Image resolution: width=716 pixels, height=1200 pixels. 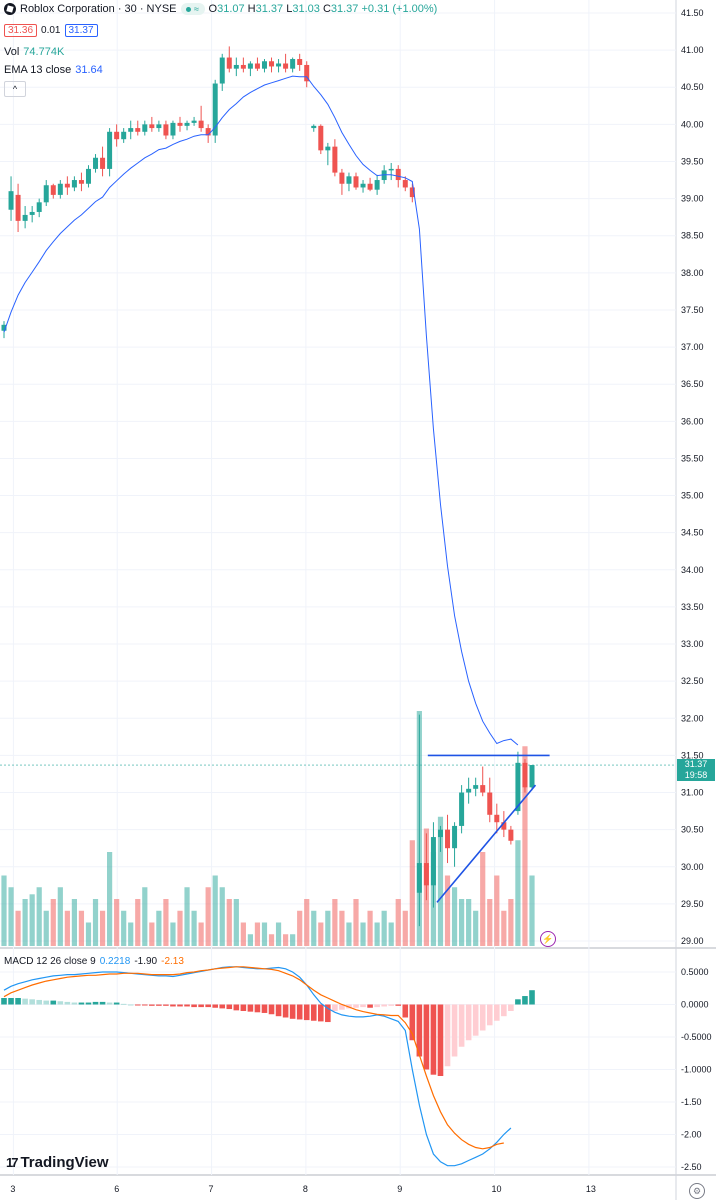 What do you see at coordinates (21, 30) in the screenshot?
I see `sell-price-button: 31.36` at bounding box center [21, 30].